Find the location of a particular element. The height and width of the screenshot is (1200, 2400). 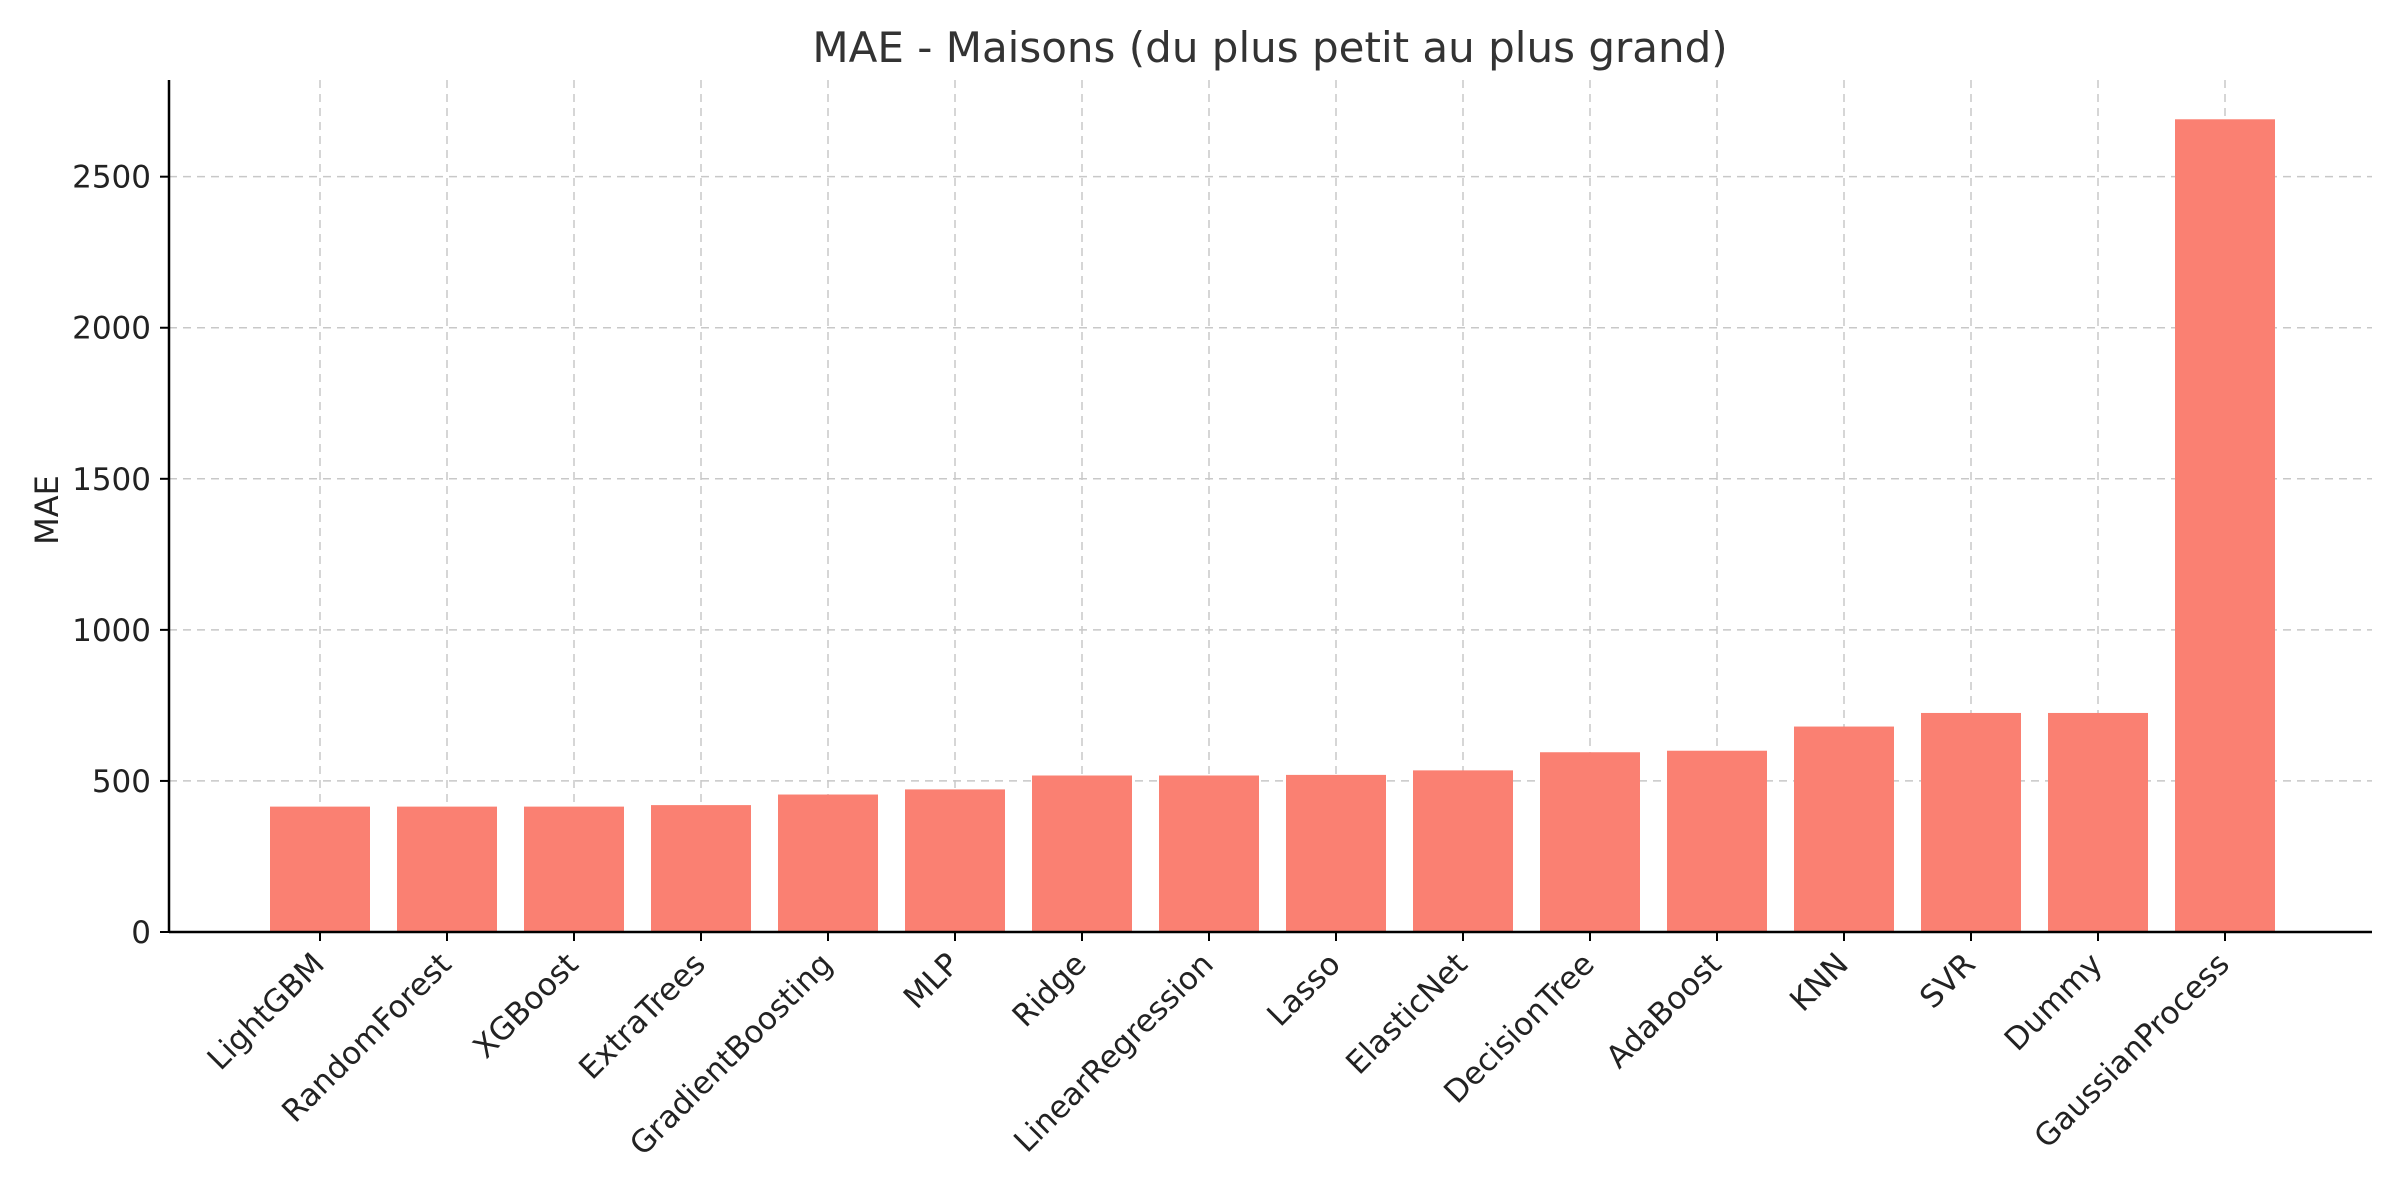

bar-lightgbm is located at coordinates (320, 869).